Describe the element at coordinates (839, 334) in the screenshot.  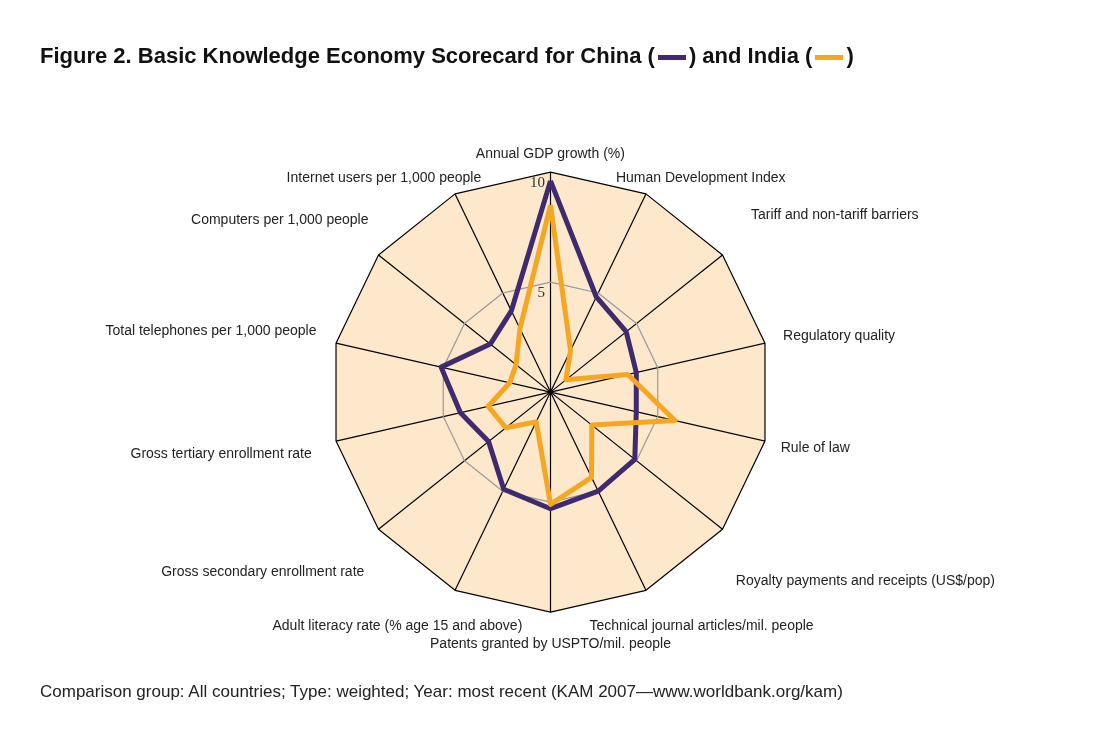
I see `spoke-label: Regulatory quality` at that location.